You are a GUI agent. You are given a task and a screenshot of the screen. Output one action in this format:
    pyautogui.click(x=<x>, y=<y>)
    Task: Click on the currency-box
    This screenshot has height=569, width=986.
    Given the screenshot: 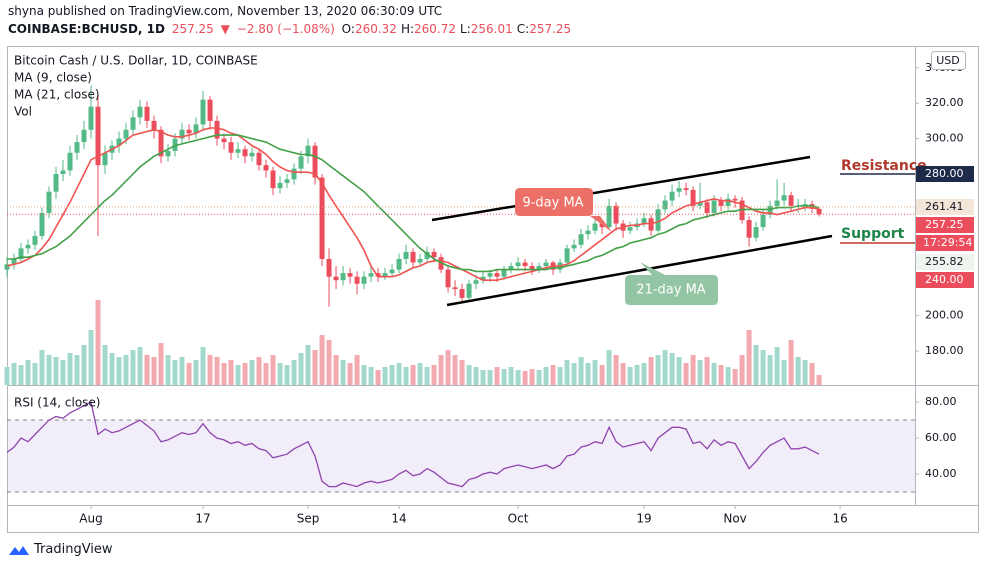 What is the action you would take?
    pyautogui.click(x=948, y=60)
    